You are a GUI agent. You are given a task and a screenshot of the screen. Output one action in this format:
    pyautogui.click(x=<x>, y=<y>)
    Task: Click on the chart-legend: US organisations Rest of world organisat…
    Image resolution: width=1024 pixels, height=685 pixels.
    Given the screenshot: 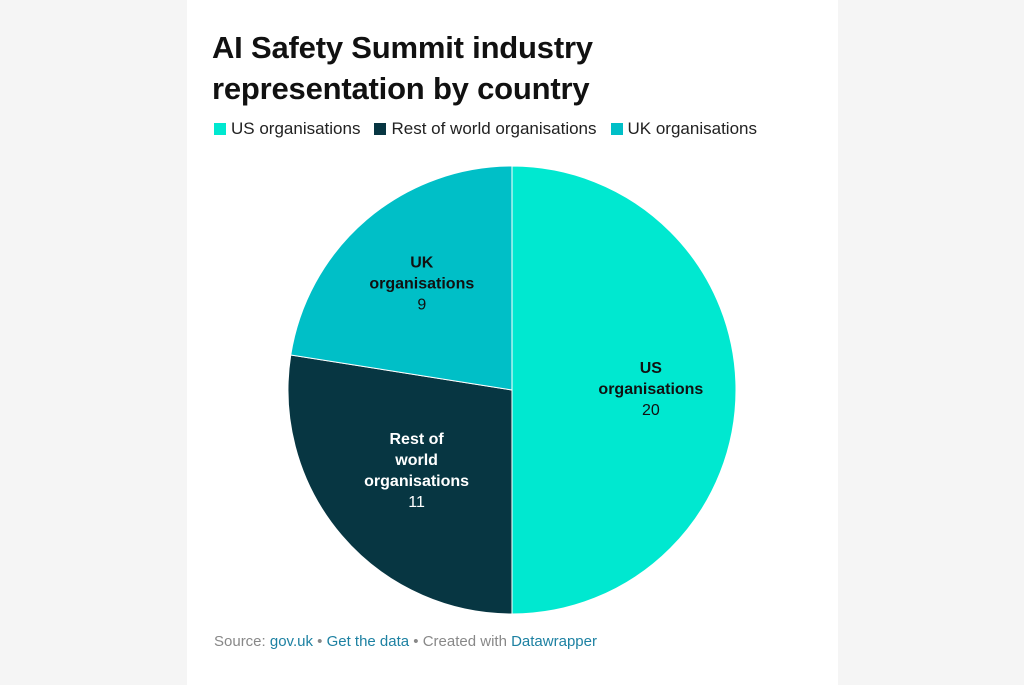 What is the action you would take?
    pyautogui.click(x=492, y=129)
    